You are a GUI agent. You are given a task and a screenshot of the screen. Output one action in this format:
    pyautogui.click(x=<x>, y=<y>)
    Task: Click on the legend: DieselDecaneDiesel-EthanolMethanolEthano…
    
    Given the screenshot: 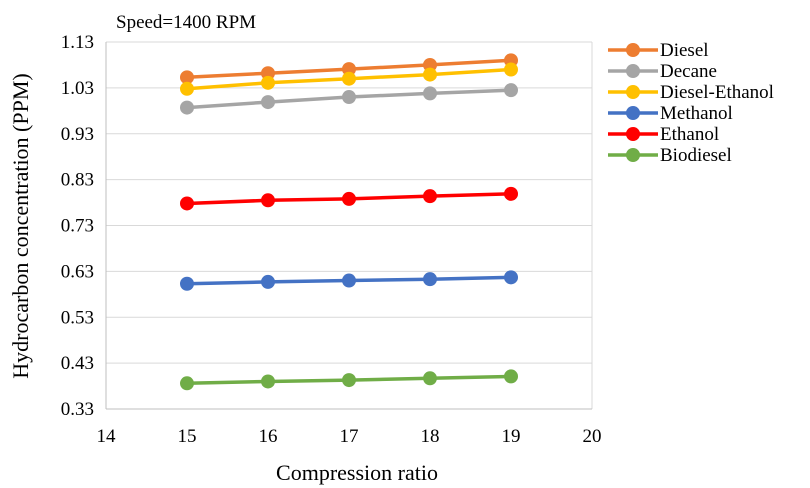 What is the action you would take?
    pyautogui.click(x=691, y=103)
    